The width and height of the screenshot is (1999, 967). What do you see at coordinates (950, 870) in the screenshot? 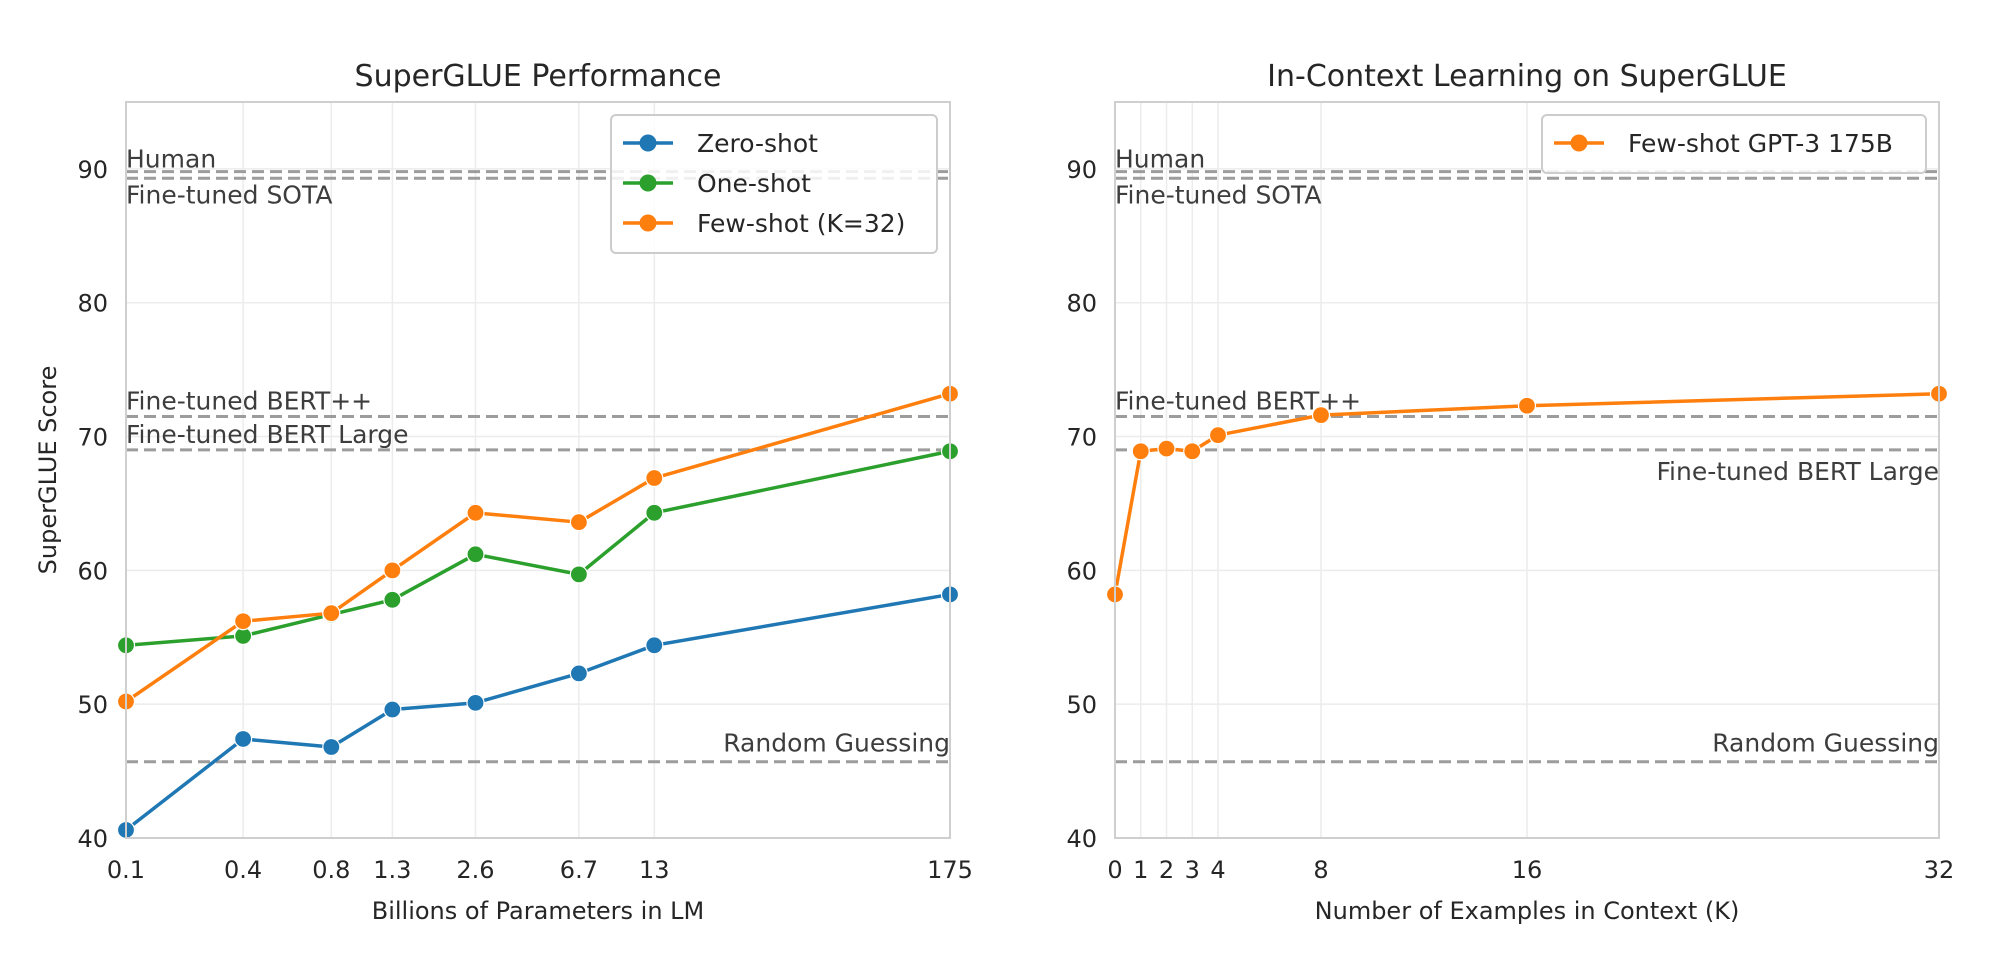
I see `x-tick-label: 175` at bounding box center [950, 870].